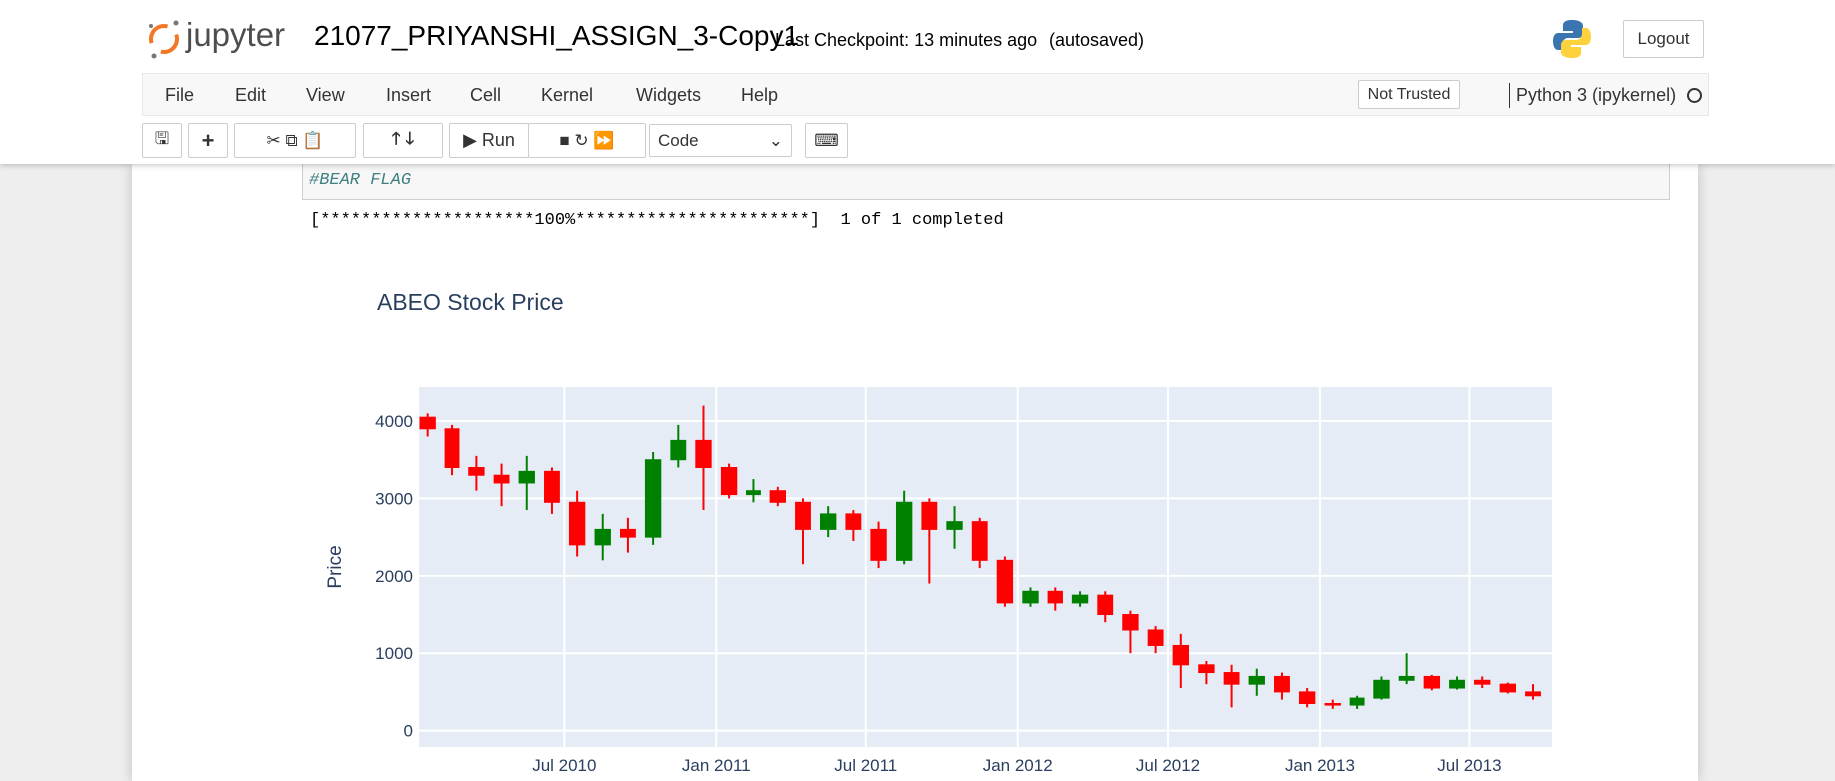 The height and width of the screenshot is (781, 1835). I want to click on y-tick-label: 4000, so click(394, 421).